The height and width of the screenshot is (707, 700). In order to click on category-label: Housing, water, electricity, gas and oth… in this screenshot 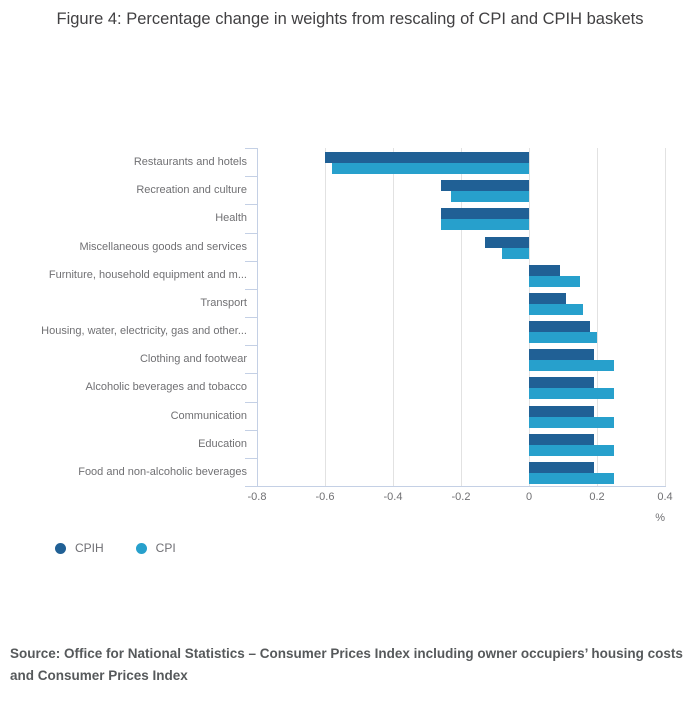, I will do `click(144, 331)`.